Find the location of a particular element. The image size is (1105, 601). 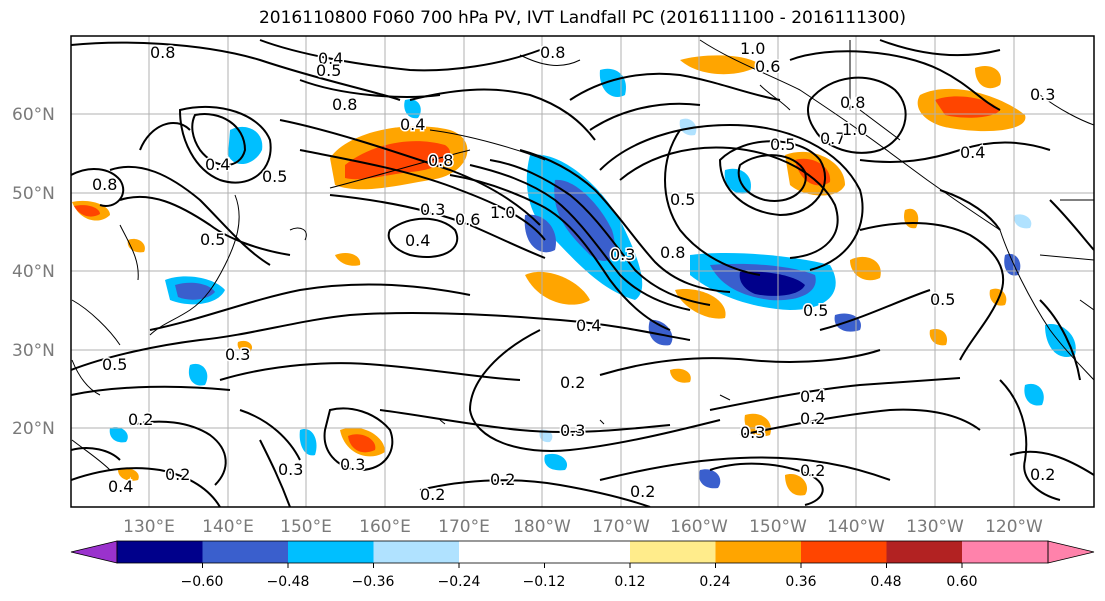

colorbar-tick-label: 0.12 is located at coordinates (629, 582).